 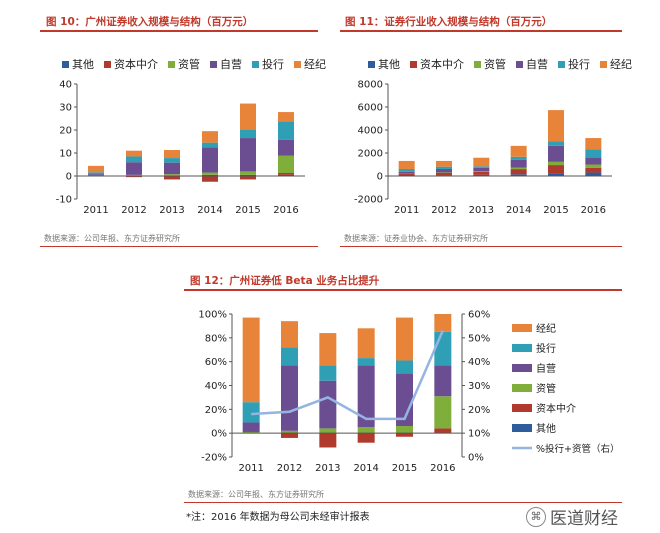 I want to click on fig10-source: 数据来源：公司年报、东方证券研究所, so click(x=112, y=238).